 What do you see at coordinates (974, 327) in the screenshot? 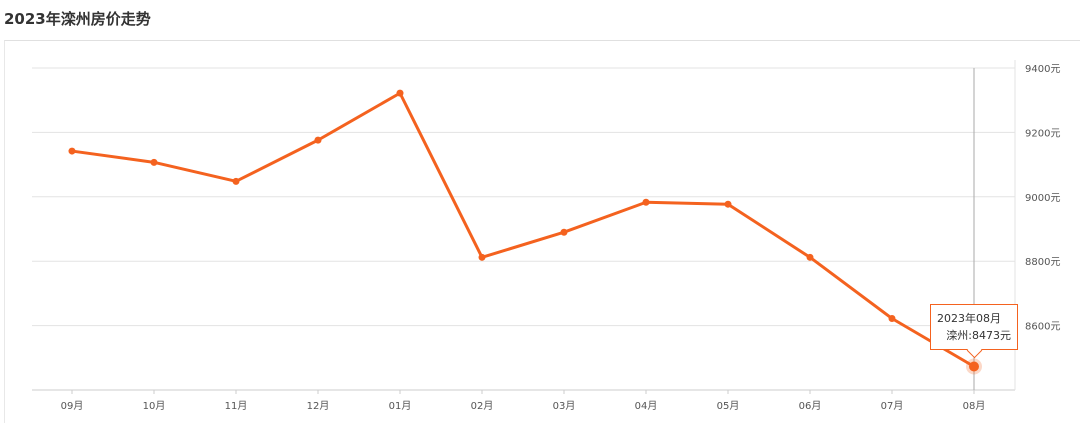
I see `tooltip: 2023年08月 滦州:8473元` at bounding box center [974, 327].